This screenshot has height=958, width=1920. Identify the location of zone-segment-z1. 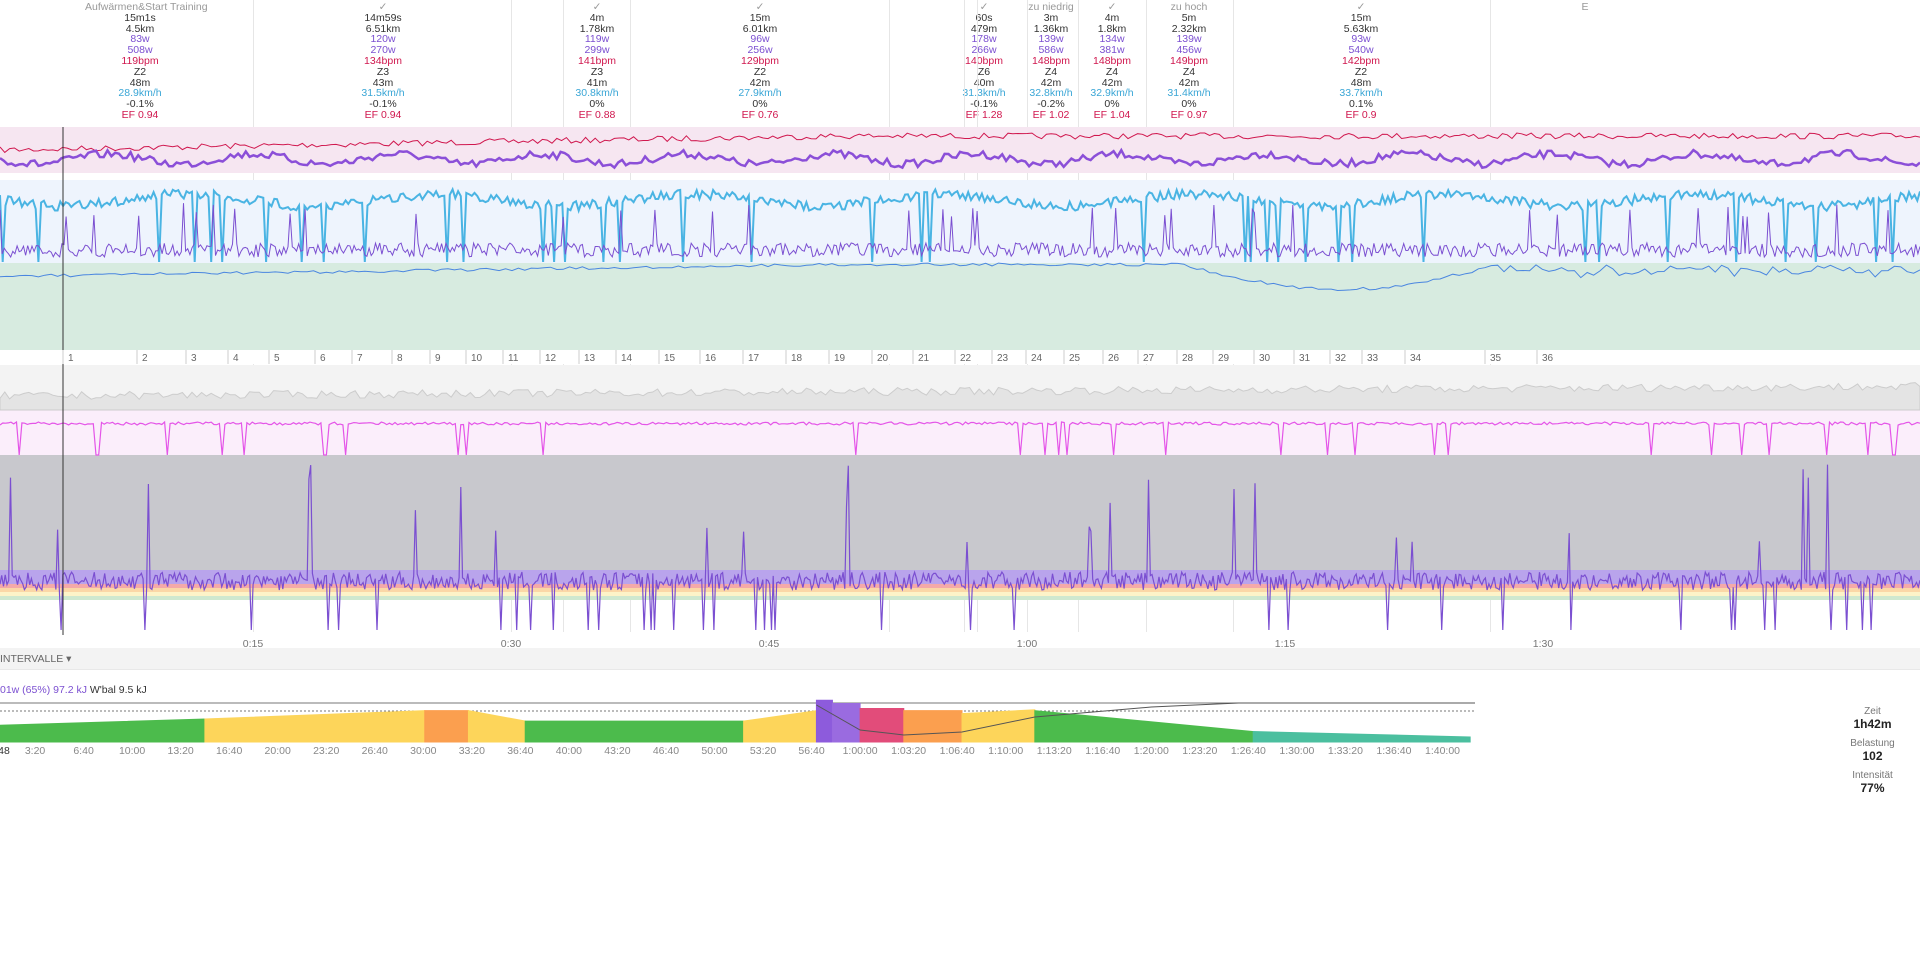
(1361, 737).